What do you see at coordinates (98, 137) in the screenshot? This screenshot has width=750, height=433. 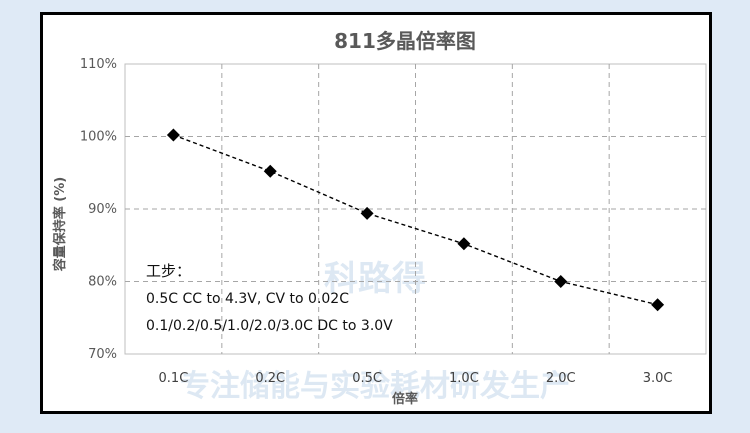 I see `y-tick-label: 100%` at bounding box center [98, 137].